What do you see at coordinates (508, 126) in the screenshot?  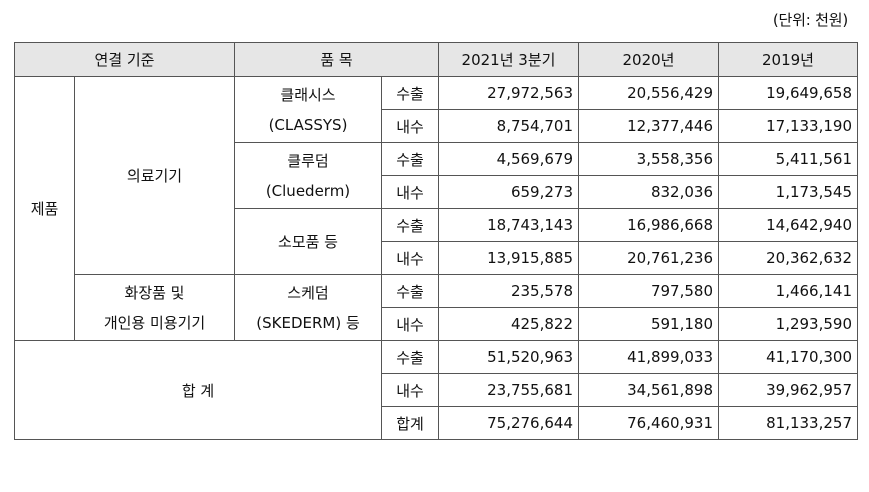 I see `value-cell: 8,754,701` at bounding box center [508, 126].